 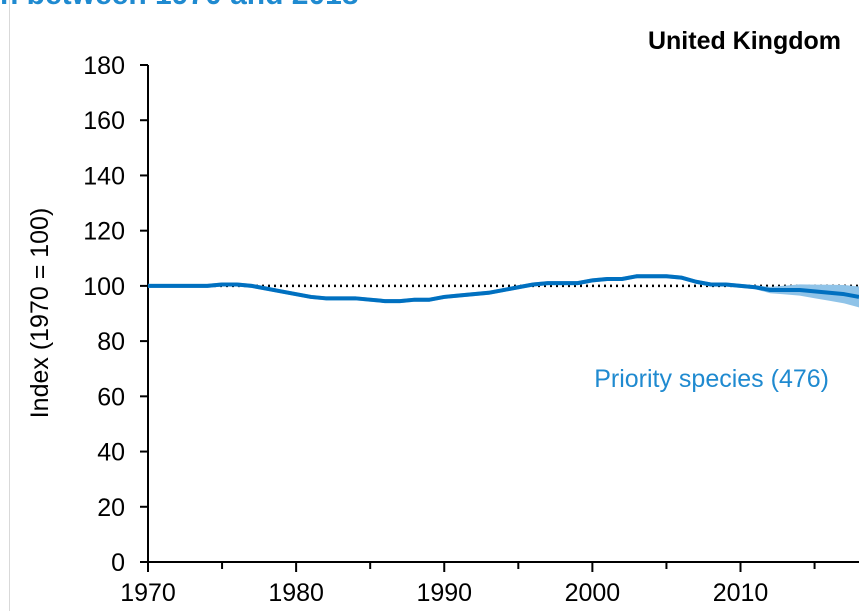 What do you see at coordinates (711, 379) in the screenshot?
I see `series-label: Priority species (476)` at bounding box center [711, 379].